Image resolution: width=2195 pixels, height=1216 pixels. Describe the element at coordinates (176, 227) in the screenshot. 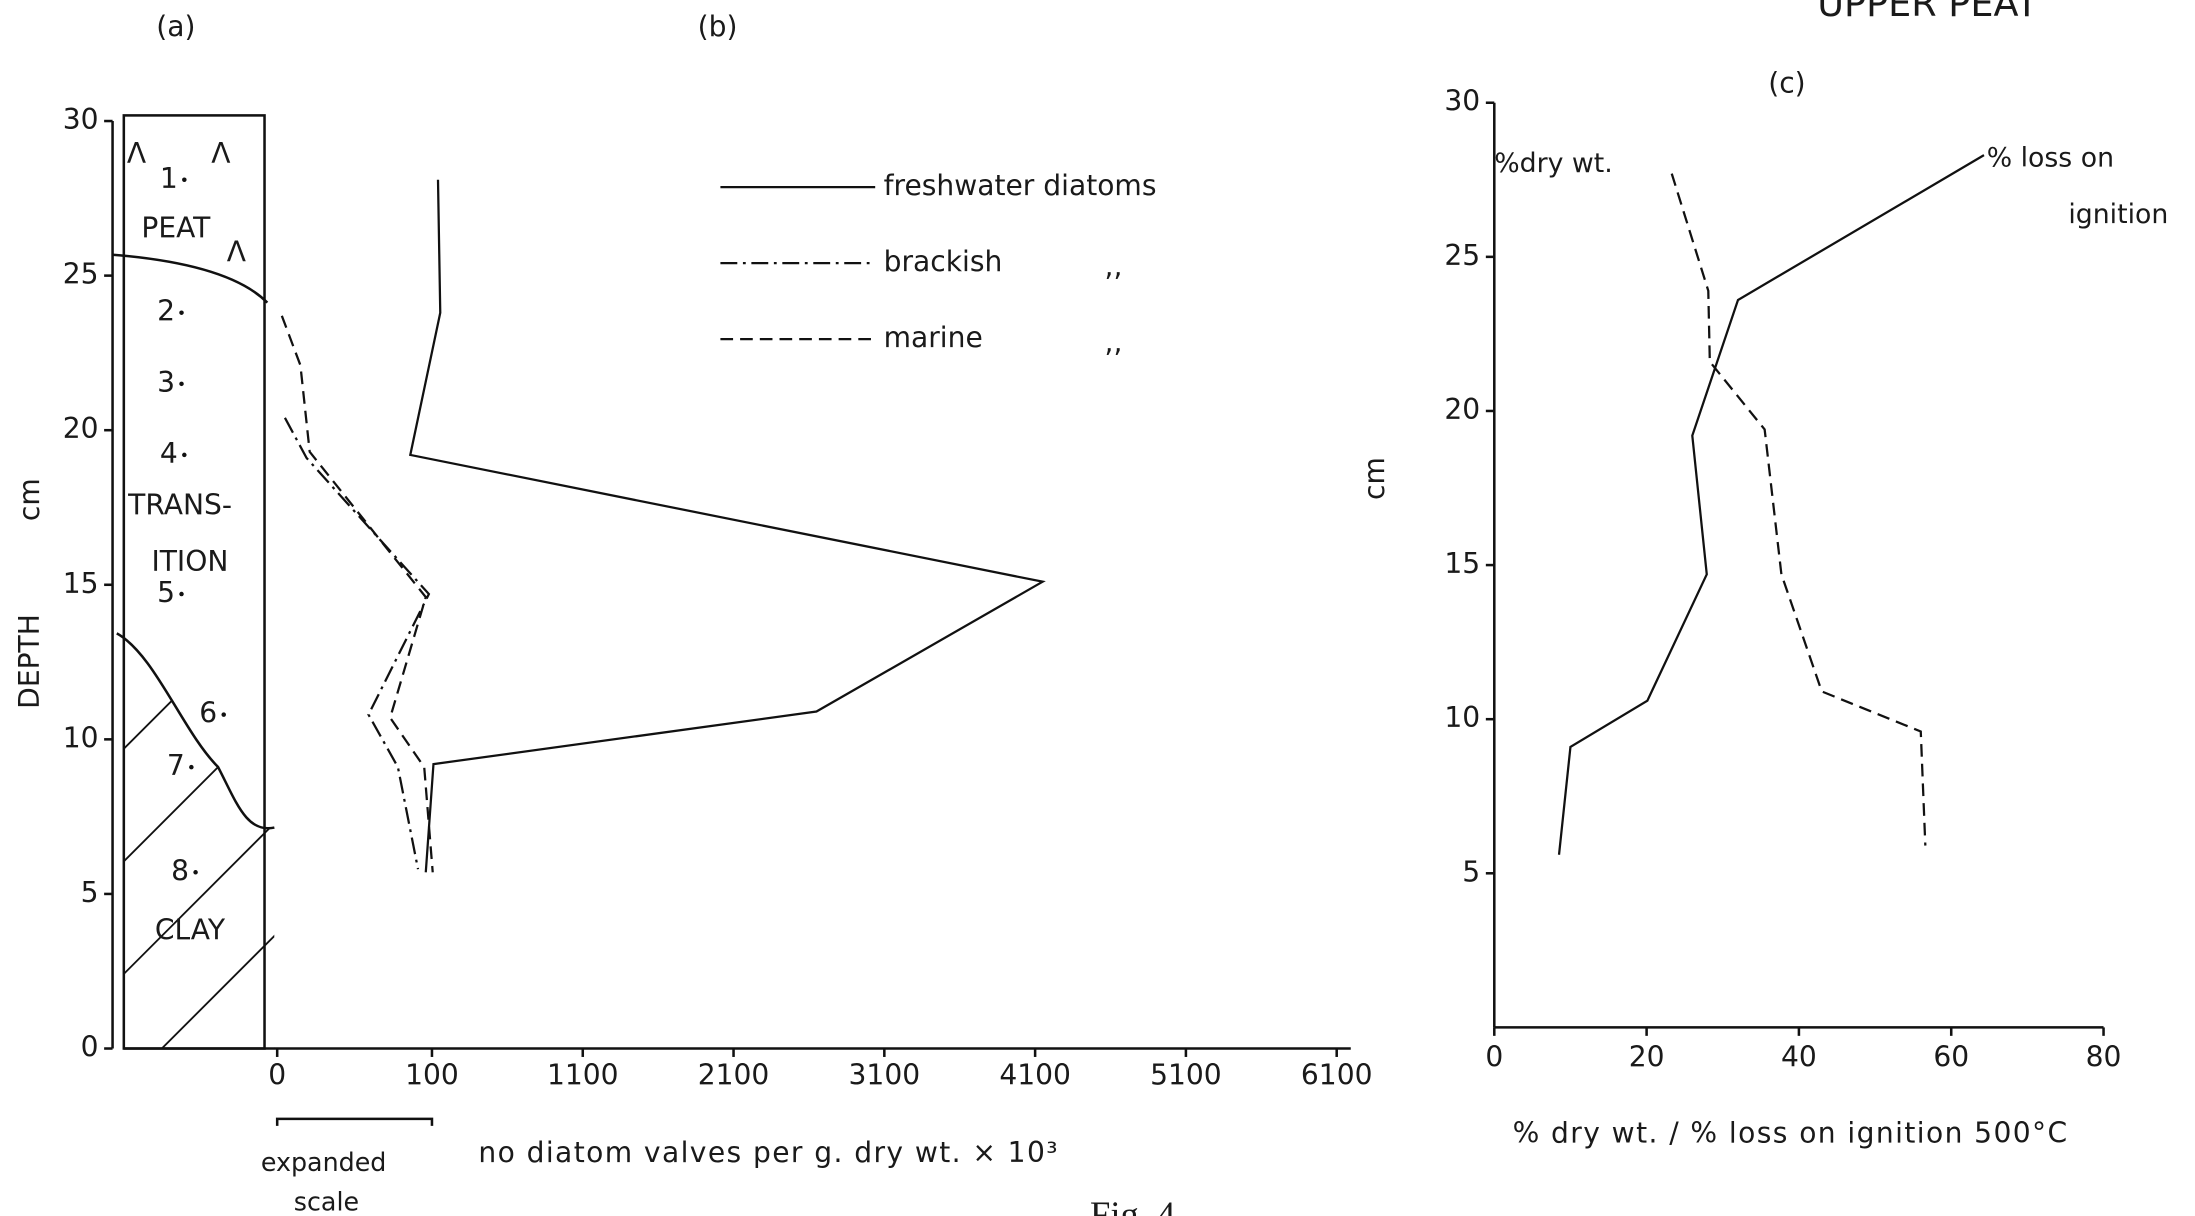

I see `unit-label: PEAT` at that location.